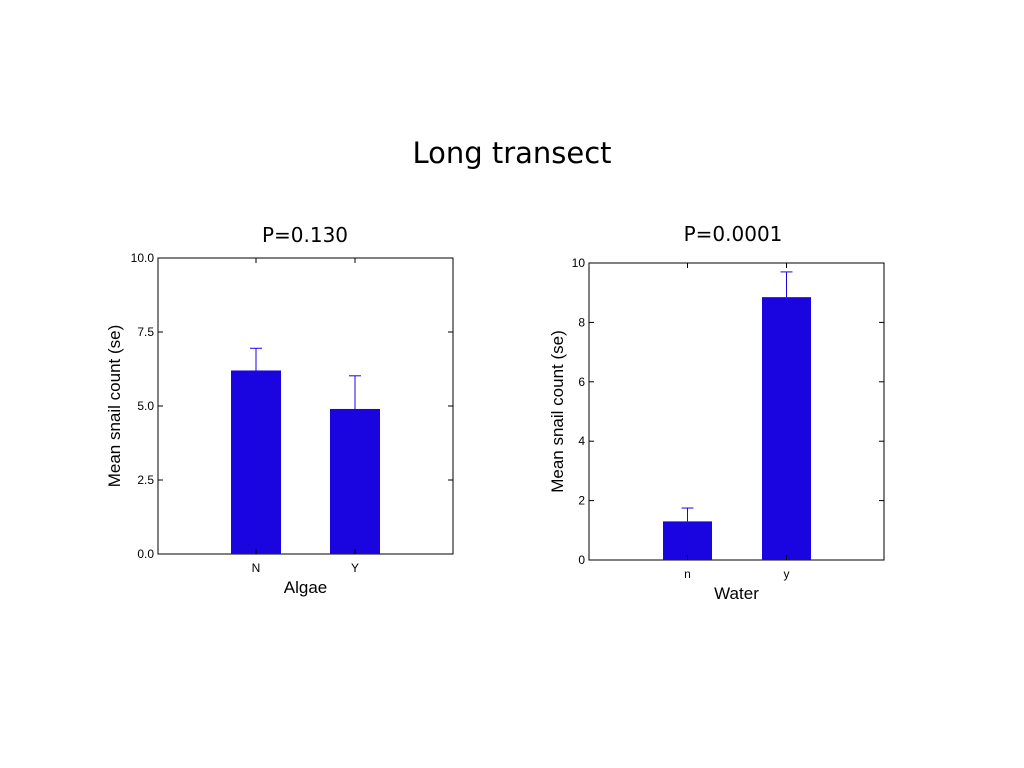  I want to click on water-x-axis-label: Water, so click(736, 593).